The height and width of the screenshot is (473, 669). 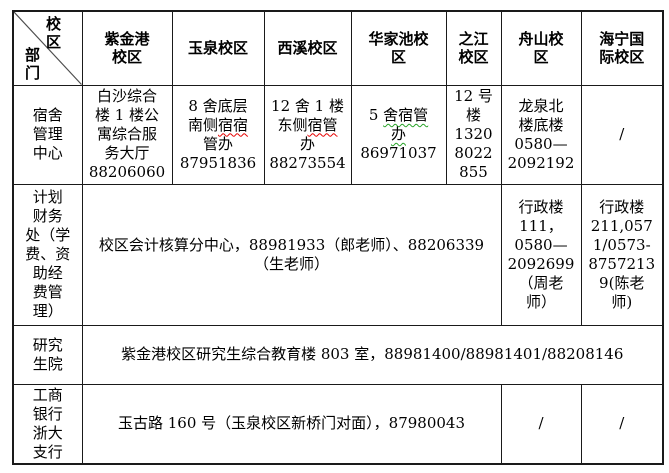 I want to click on header-huajiachi: 华家池校 区, so click(x=398, y=48).